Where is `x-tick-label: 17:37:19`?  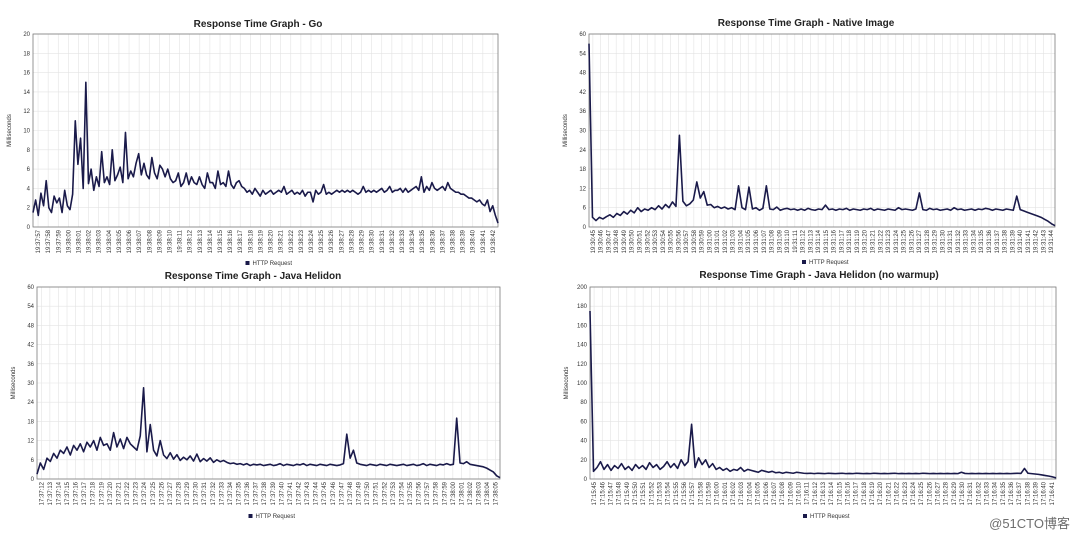 x-tick-label: 17:37:19 is located at coordinates (102, 493).